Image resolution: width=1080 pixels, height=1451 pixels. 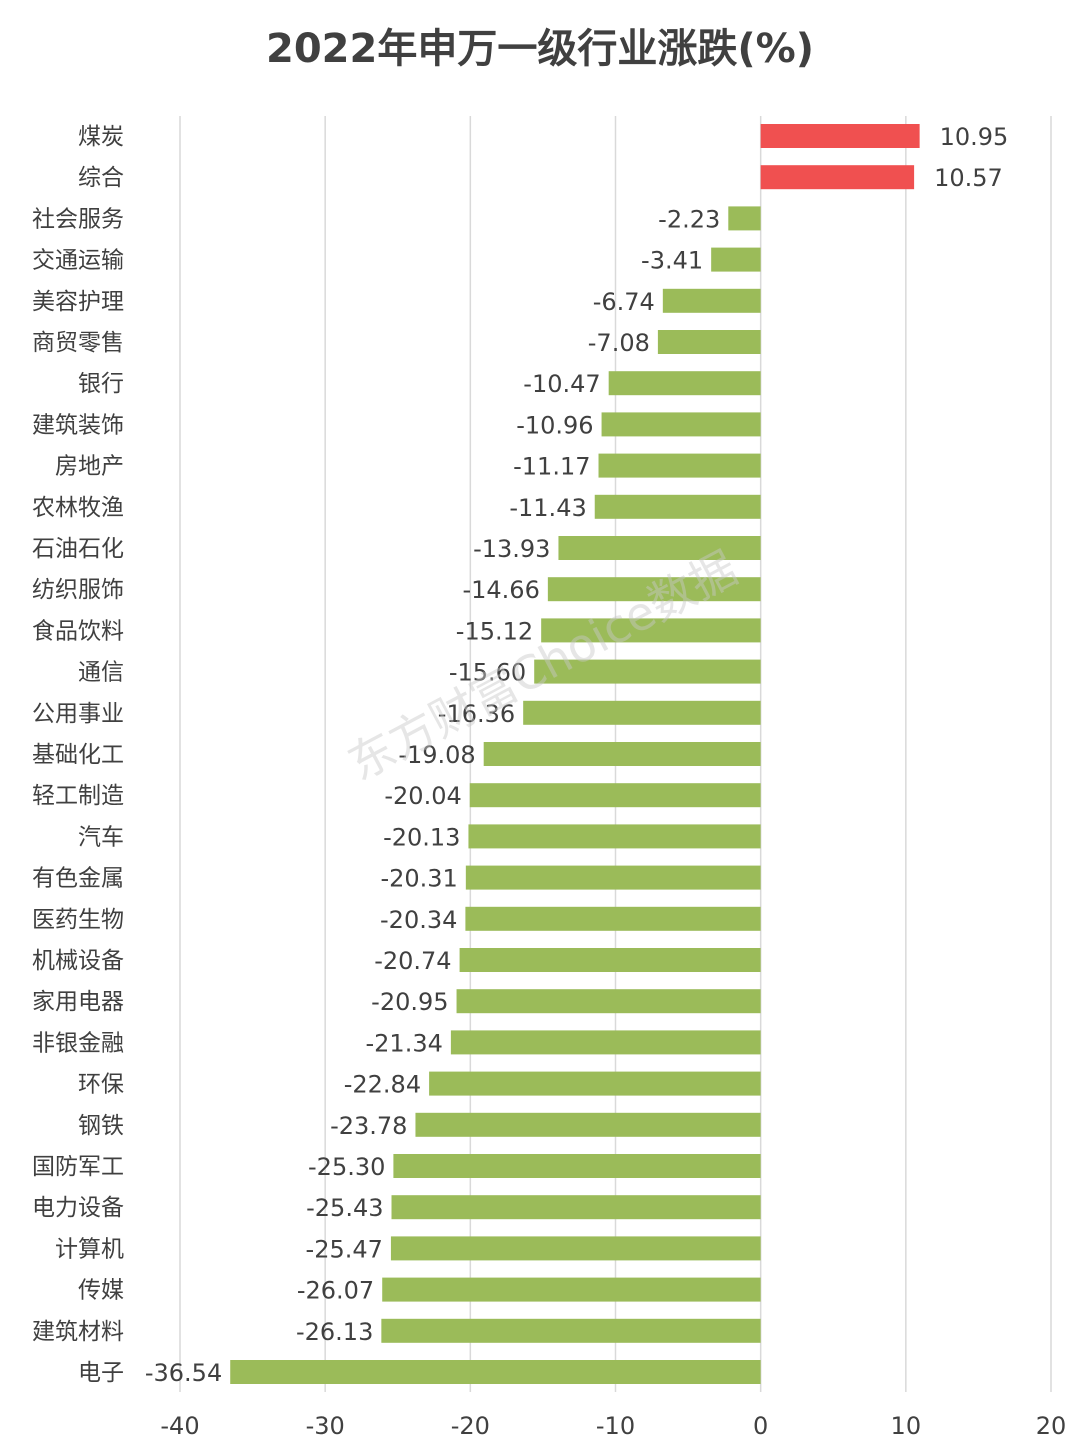 I want to click on category-label: 非银金融, so click(x=78, y=1043).